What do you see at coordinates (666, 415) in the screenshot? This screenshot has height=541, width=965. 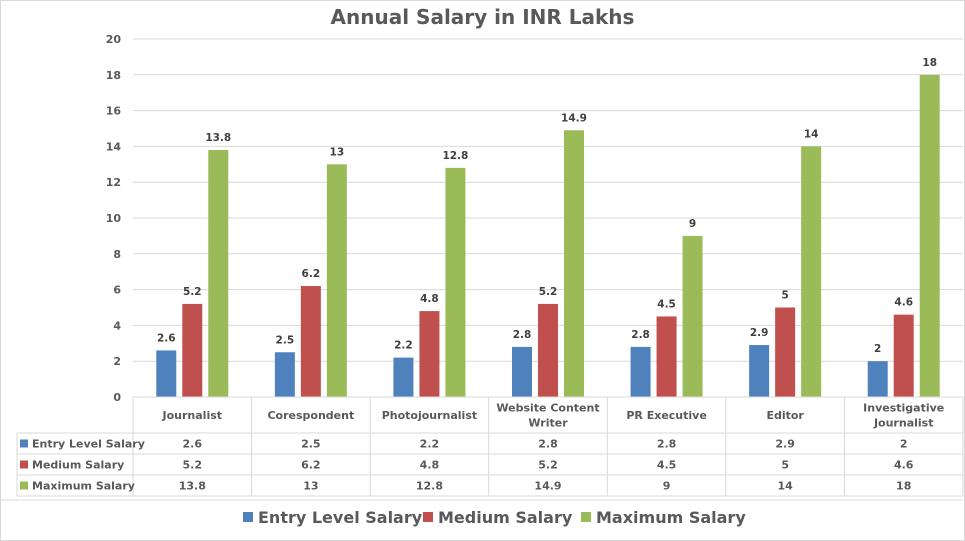 I see `category-label: PR Executive` at bounding box center [666, 415].